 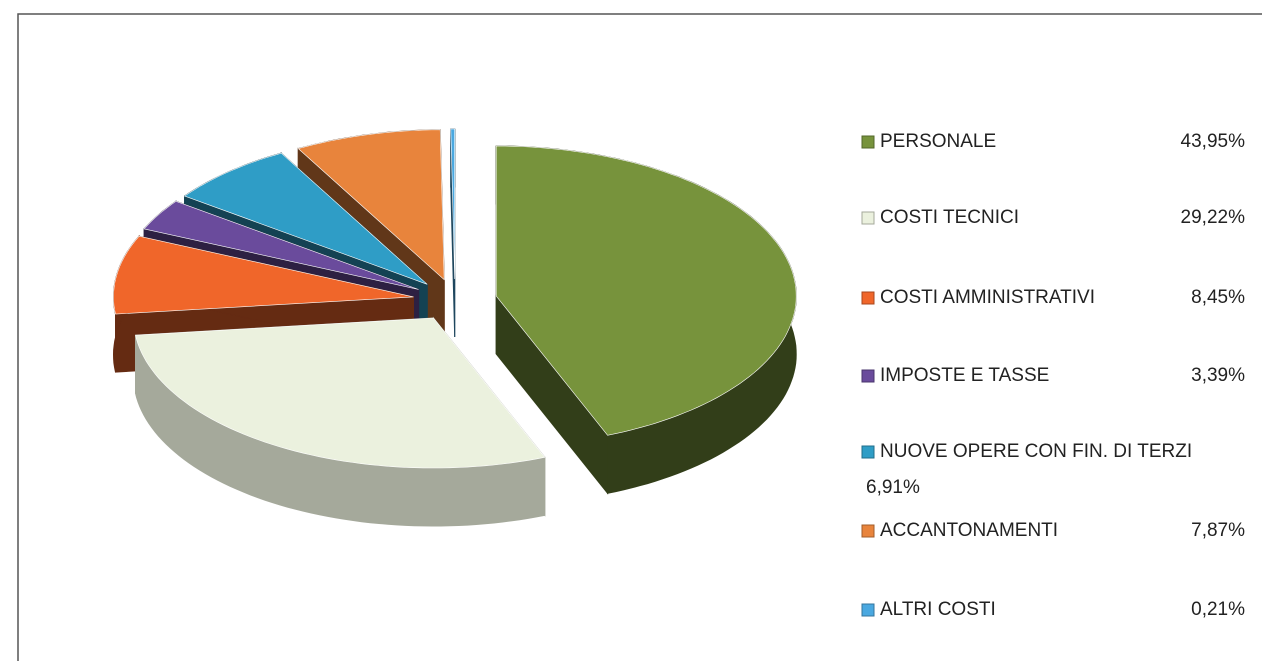 What do you see at coordinates (893, 487) in the screenshot?
I see `legend-value: 6,91%` at bounding box center [893, 487].